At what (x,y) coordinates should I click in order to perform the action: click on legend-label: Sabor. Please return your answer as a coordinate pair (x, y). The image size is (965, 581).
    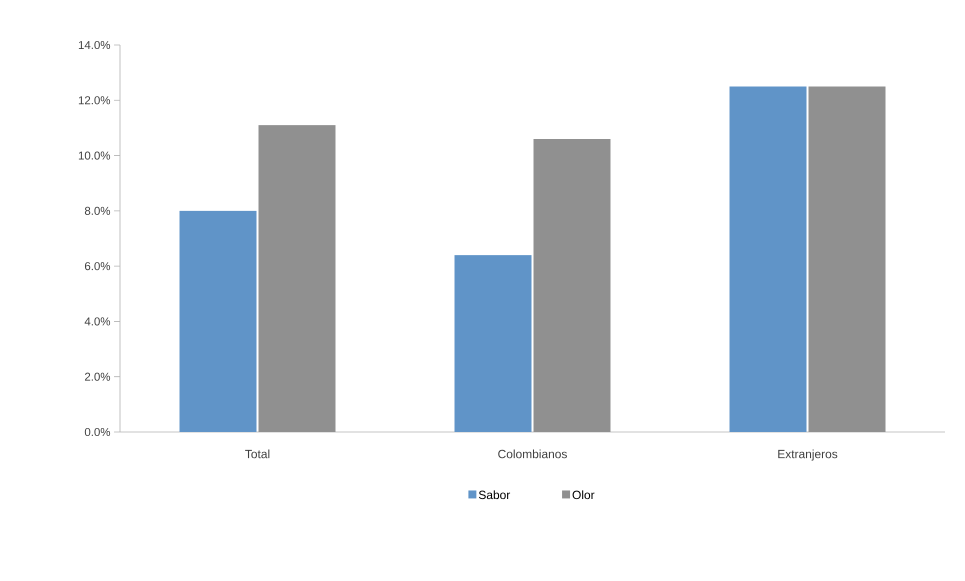
    Looking at the image, I should click on (494, 495).